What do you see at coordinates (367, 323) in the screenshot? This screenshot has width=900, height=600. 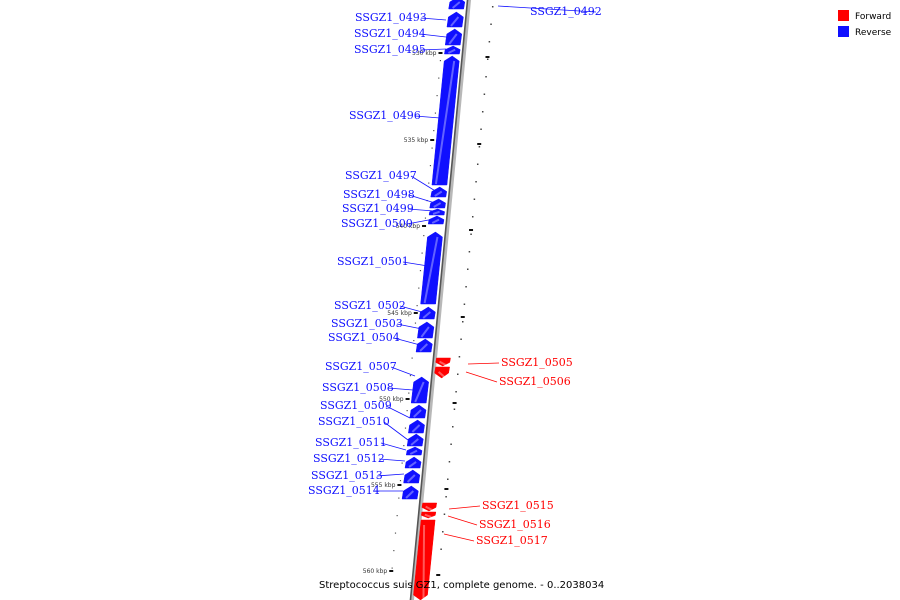 I see `gene-label: SSGZ1_0503` at bounding box center [367, 323].